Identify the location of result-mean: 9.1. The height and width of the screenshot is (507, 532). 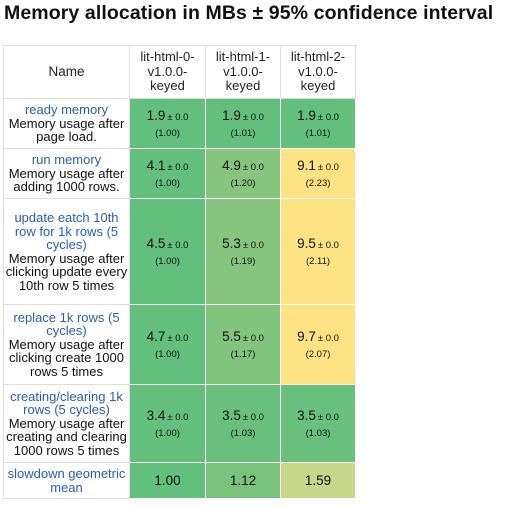
(306, 165).